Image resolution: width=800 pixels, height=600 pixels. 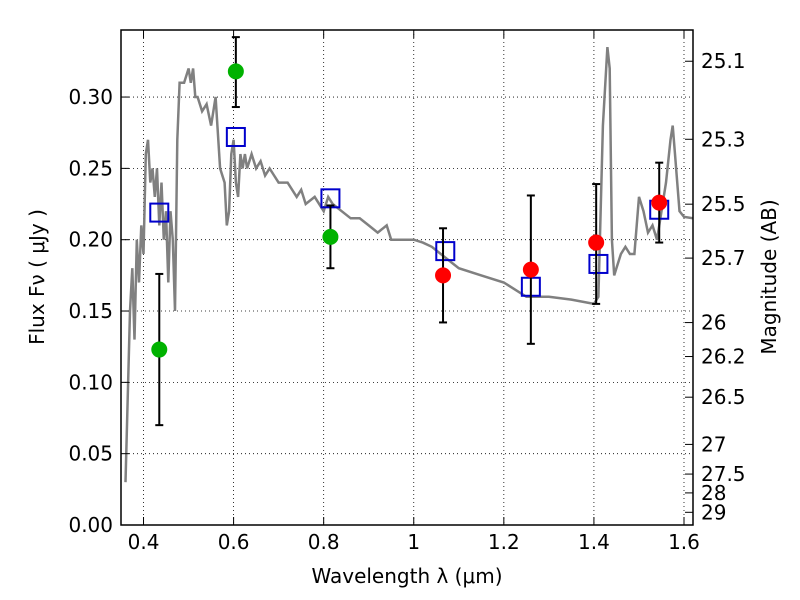 I want to click on y-tick-label: 0.05, so click(x=90, y=454).